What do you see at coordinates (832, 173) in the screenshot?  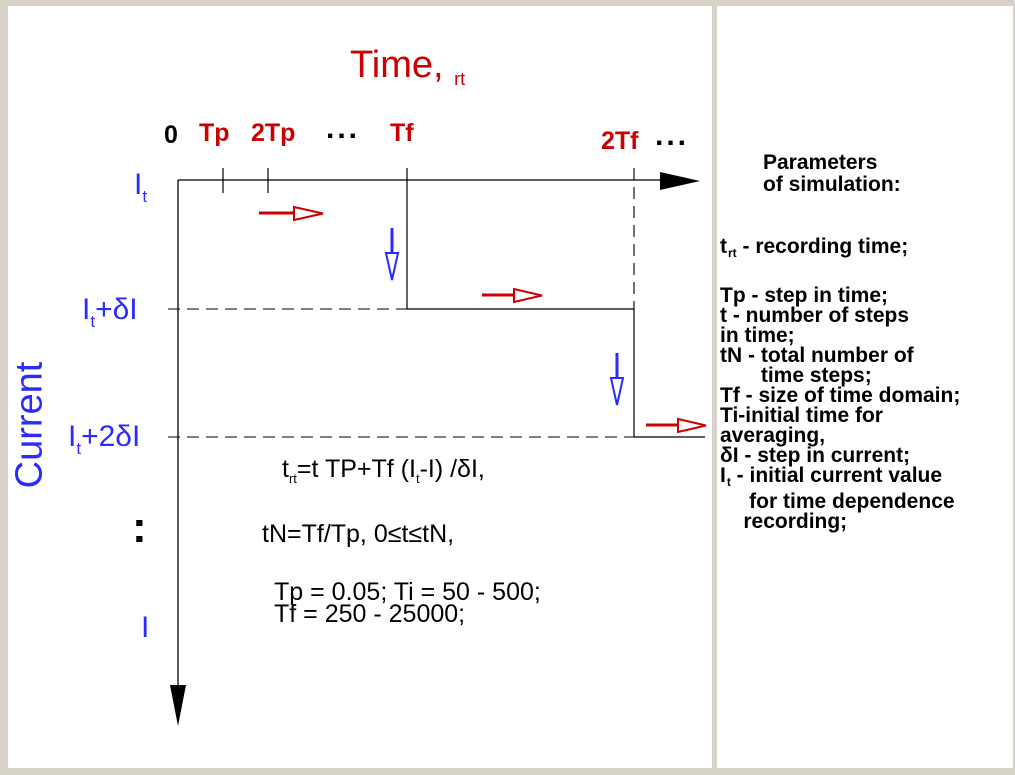 I see `parameters-heading: Parameters of simulation:` at bounding box center [832, 173].